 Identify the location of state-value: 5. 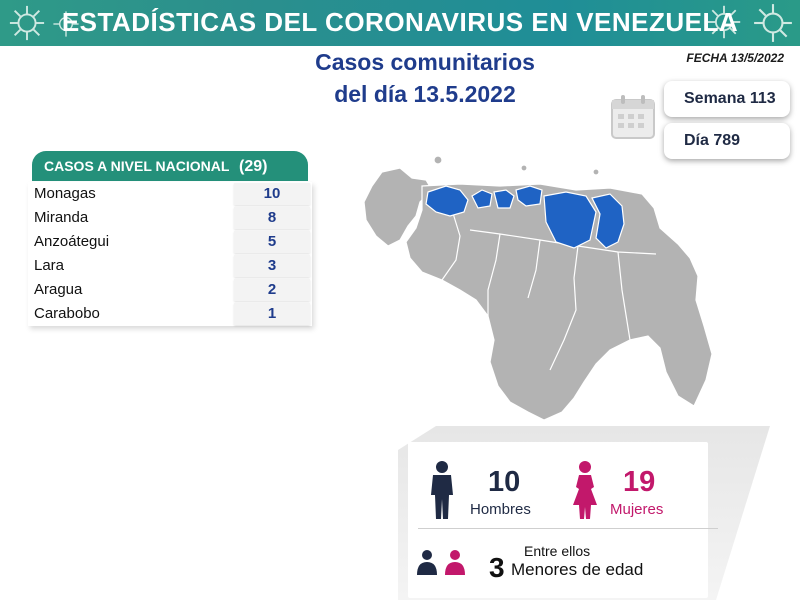
(272, 241).